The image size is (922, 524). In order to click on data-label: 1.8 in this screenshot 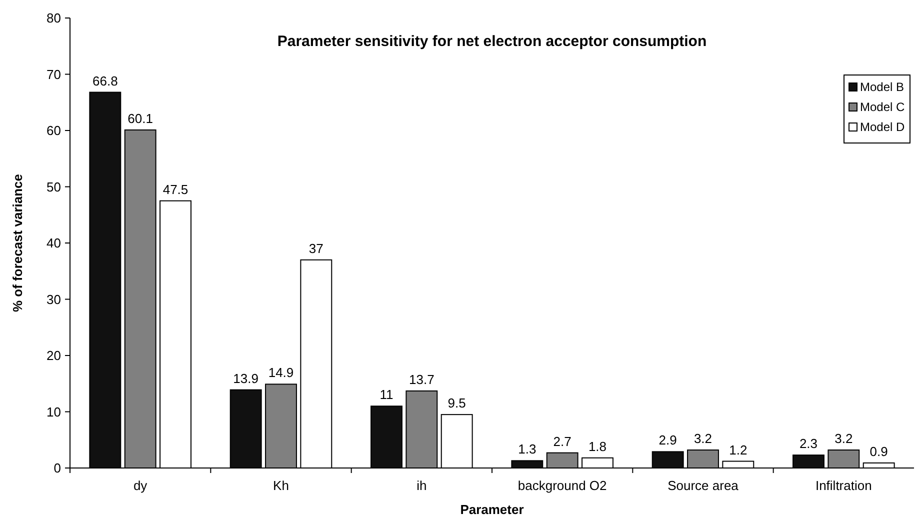, I will do `click(597, 446)`.